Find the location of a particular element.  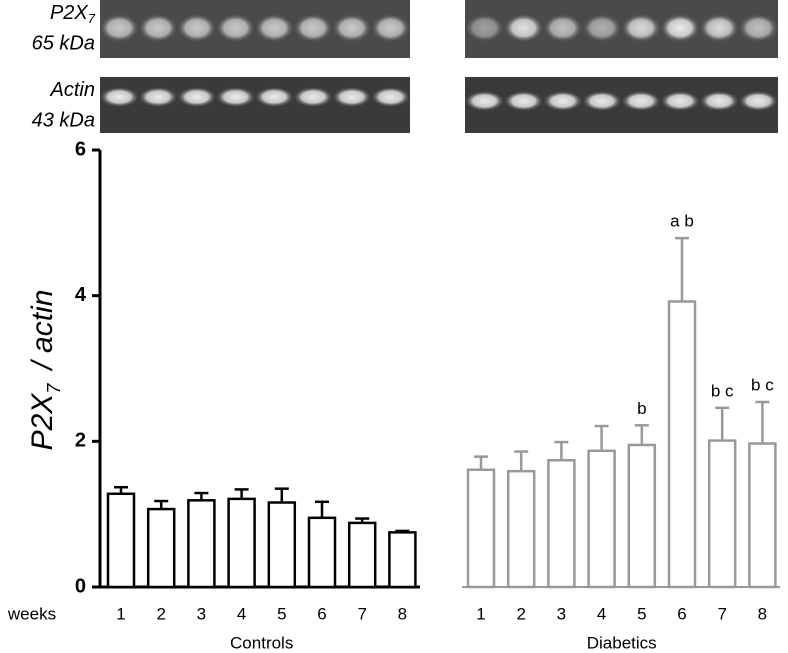

y-tick-label: 4 is located at coordinates (81, 295).